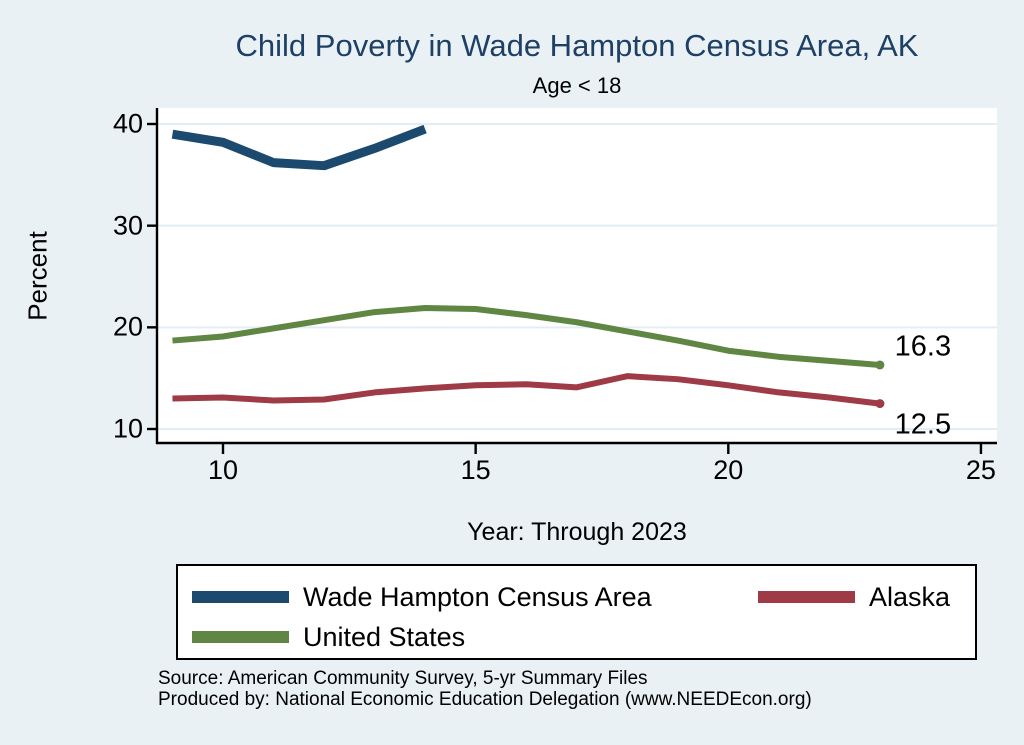  What do you see at coordinates (223, 470) in the screenshot?
I see `x-tick-label: 10` at bounding box center [223, 470].